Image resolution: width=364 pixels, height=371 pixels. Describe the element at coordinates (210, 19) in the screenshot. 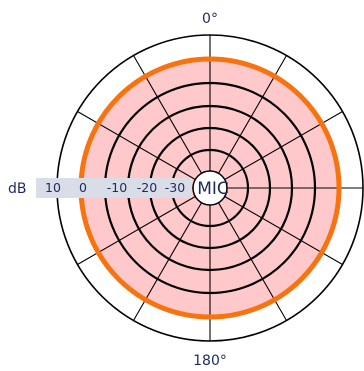

I see `angle-label-0: 0°` at that location.